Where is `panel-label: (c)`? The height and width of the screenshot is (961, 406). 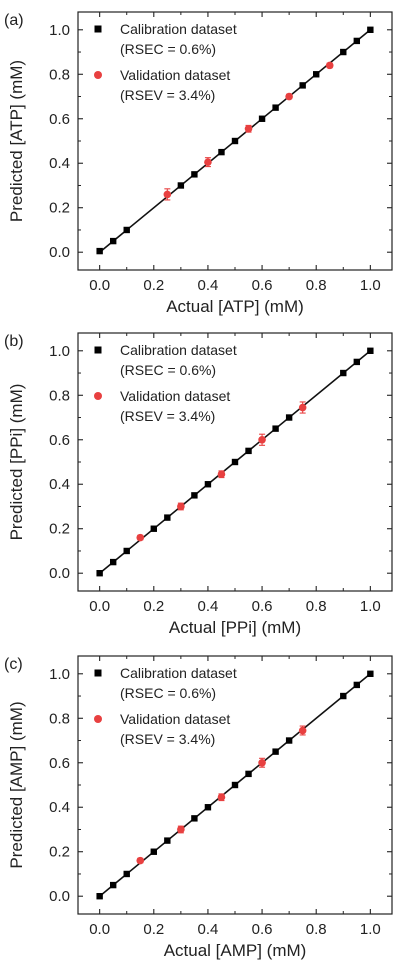 panel-label: (c) is located at coordinates (13, 664).